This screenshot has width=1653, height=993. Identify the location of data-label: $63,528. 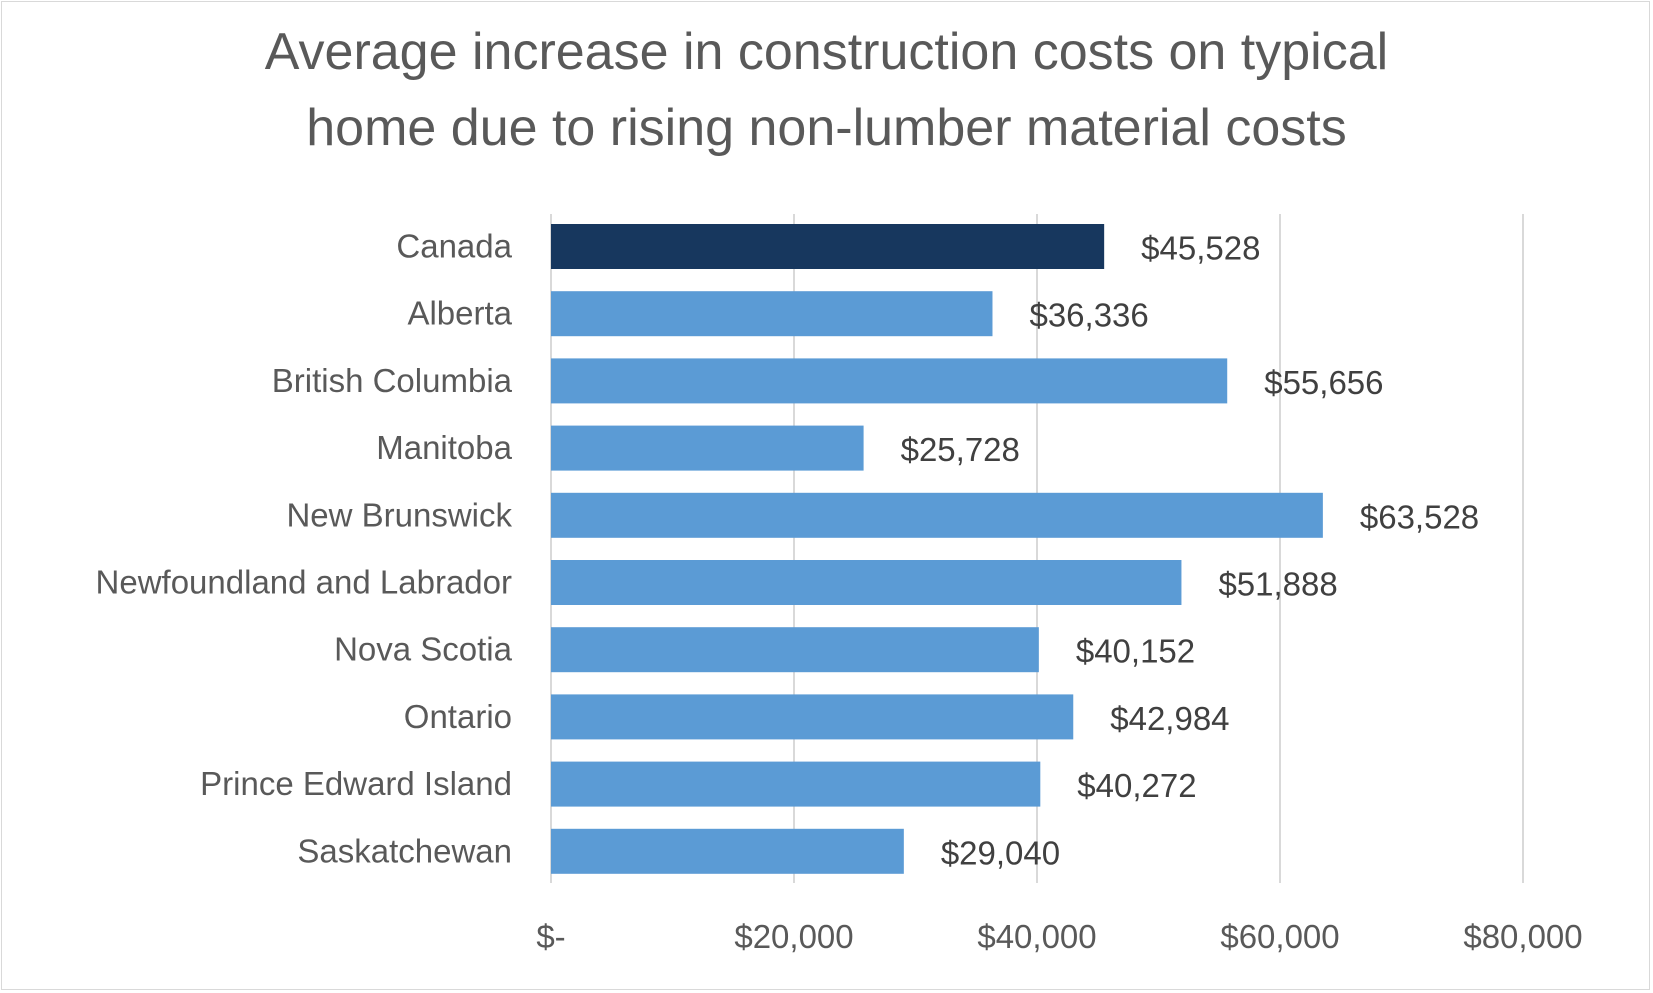
(1419, 516).